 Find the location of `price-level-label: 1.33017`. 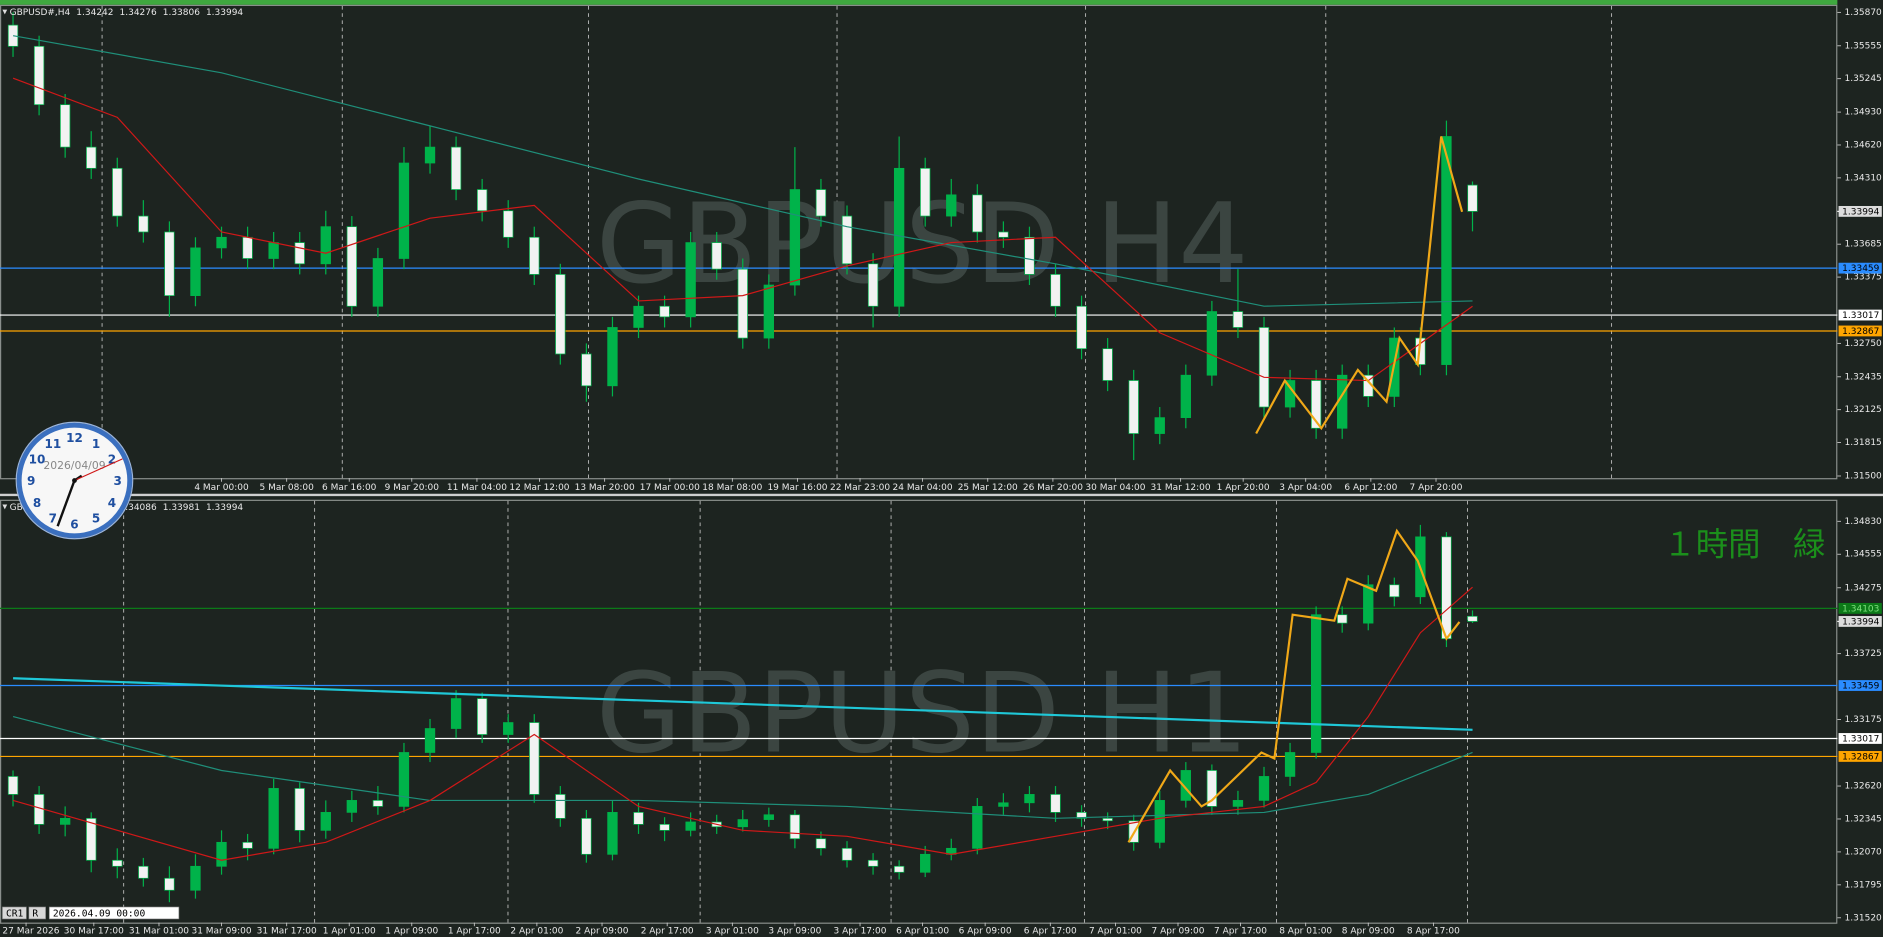

price-level-label: 1.33017 is located at coordinates (1860, 740).